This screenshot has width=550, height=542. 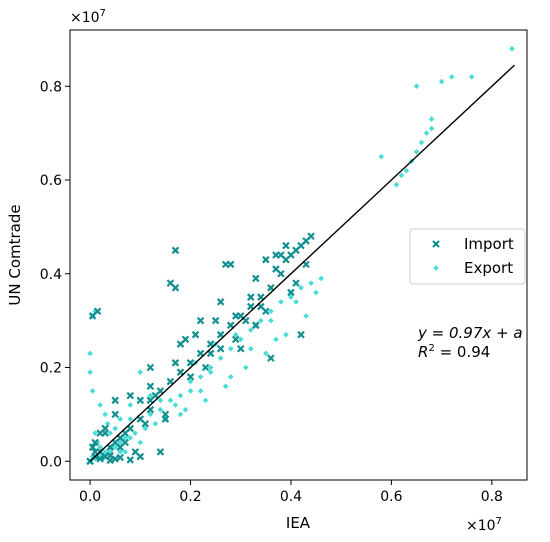 What do you see at coordinates (51, 369) in the screenshot?
I see `y-tick-label: 0.2` at bounding box center [51, 369].